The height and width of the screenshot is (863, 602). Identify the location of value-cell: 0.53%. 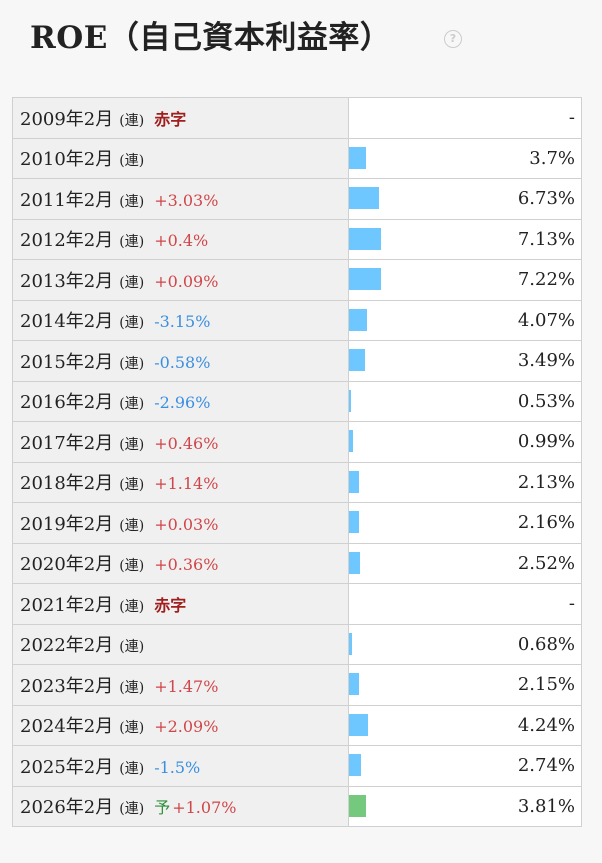
(465, 401).